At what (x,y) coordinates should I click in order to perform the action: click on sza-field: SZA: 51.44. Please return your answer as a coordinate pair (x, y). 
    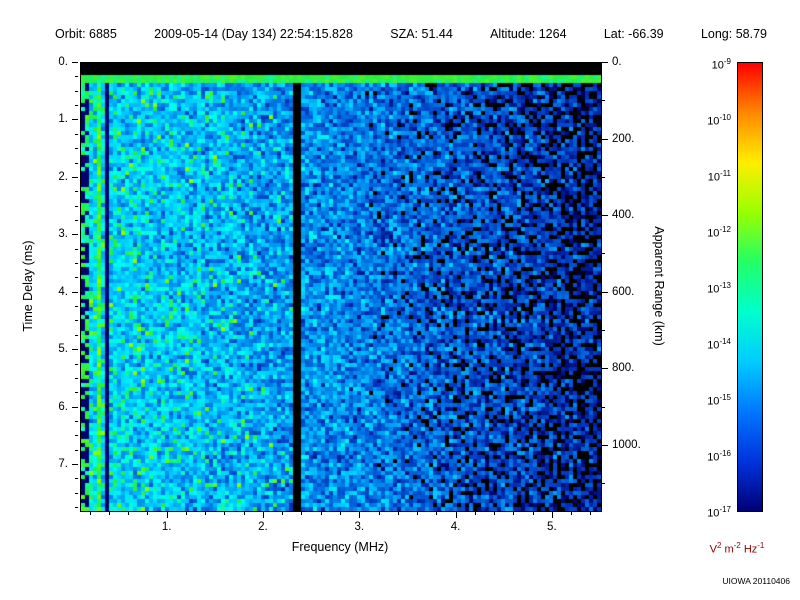
    Looking at the image, I should click on (421, 34).